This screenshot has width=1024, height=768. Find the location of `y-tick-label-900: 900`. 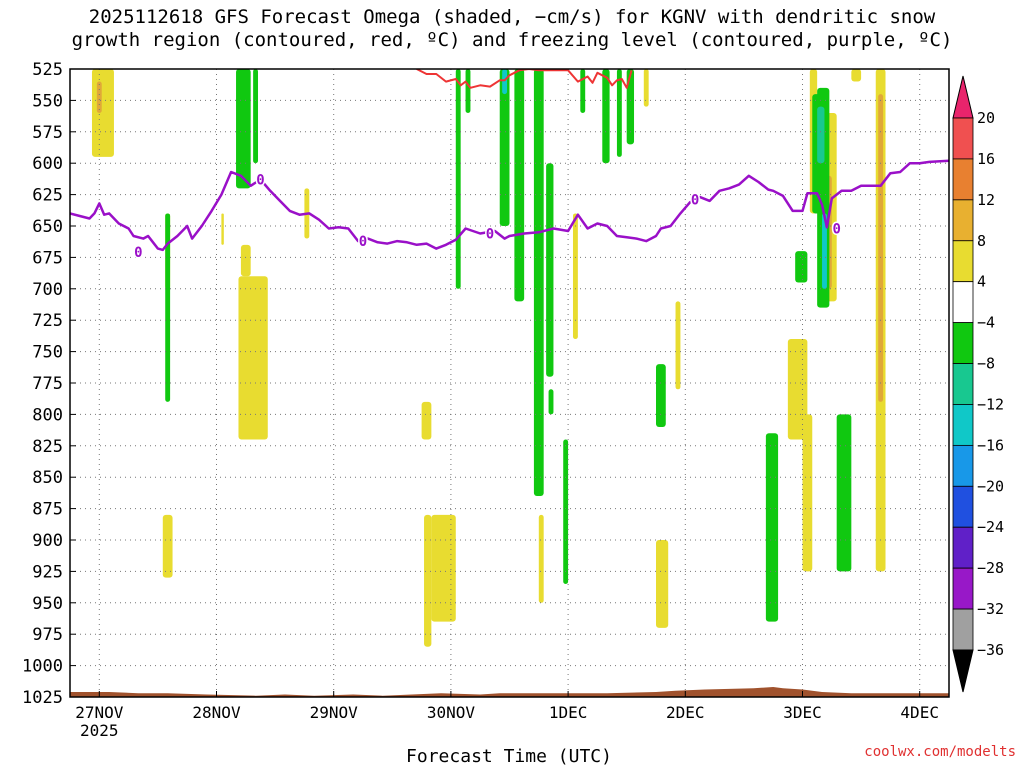

y-tick-label-900: 900 is located at coordinates (47, 541).